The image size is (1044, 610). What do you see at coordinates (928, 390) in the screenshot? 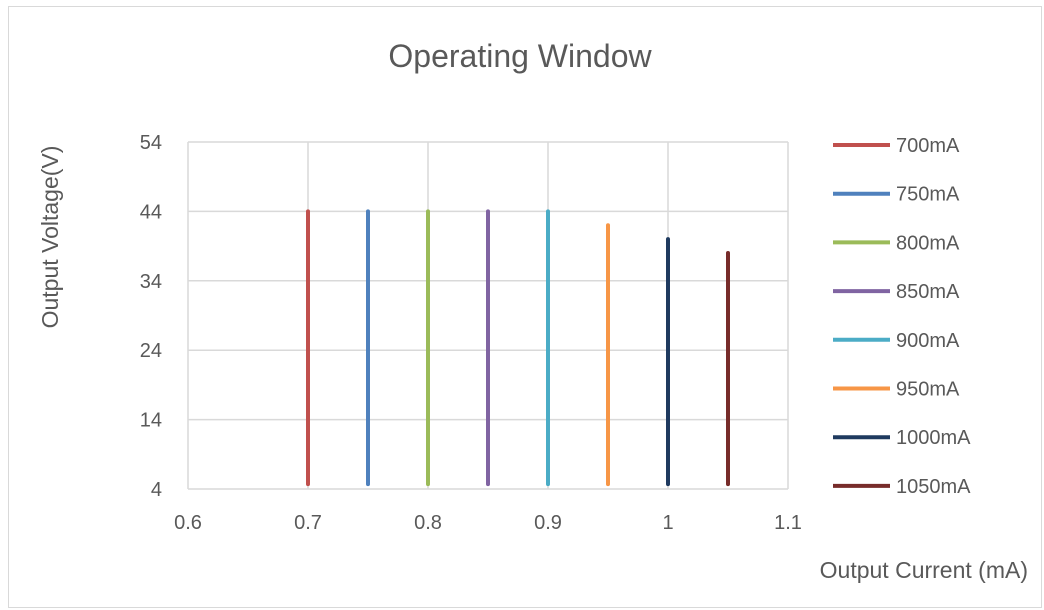
I see `legend-label: 950mA` at bounding box center [928, 390].